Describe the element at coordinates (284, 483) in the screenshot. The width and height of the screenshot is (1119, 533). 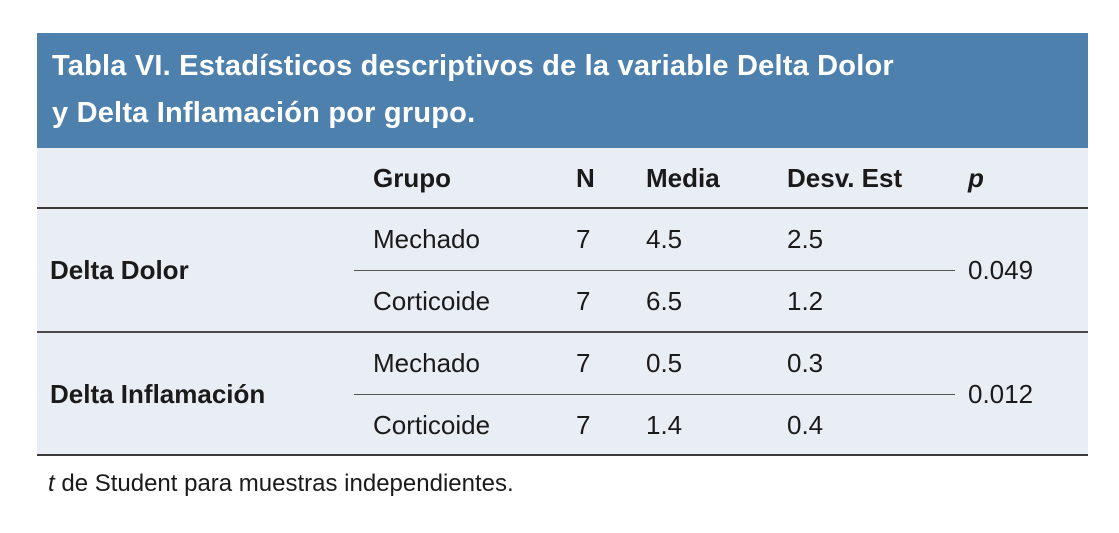
I see `footnote-text: de Student para muestras independientes.` at that location.